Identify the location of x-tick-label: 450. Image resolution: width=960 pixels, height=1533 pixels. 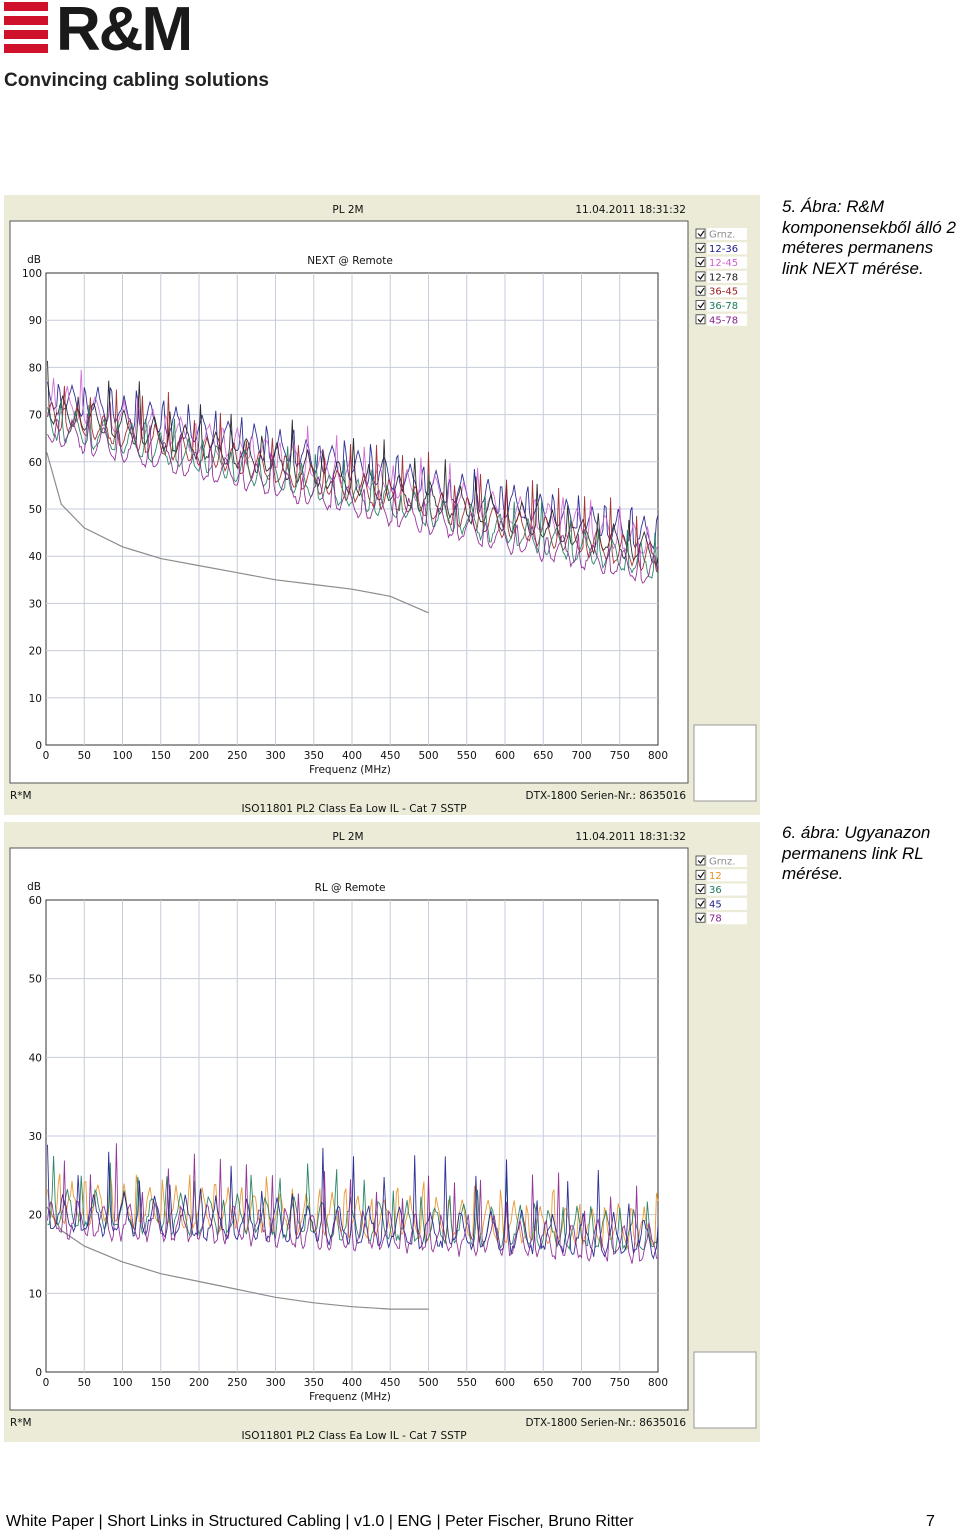
(390, 756).